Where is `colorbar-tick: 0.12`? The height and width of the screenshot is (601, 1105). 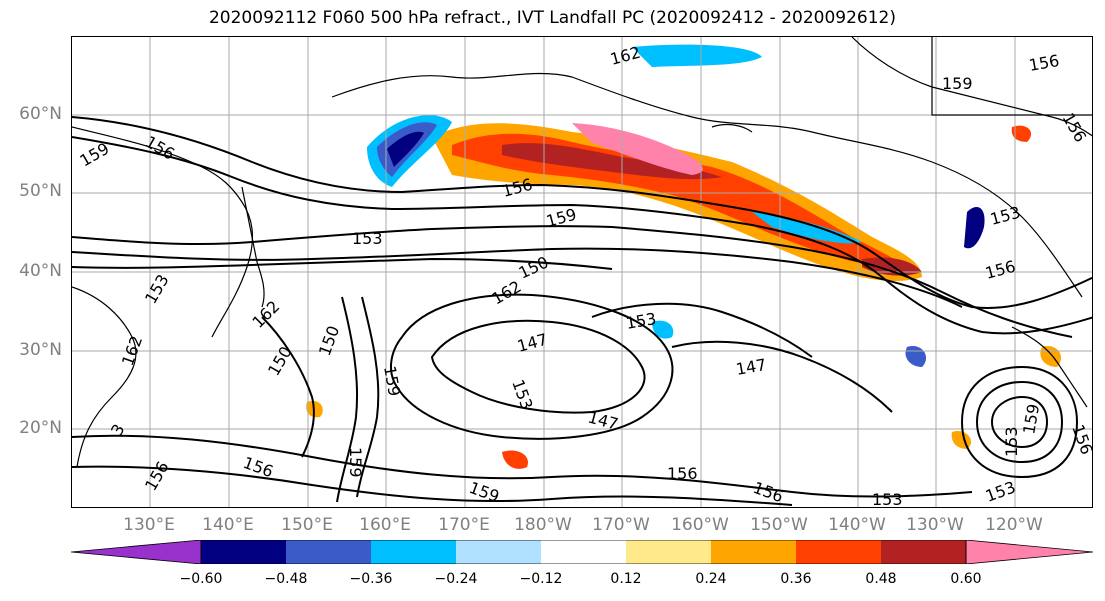
colorbar-tick: 0.12 is located at coordinates (626, 579).